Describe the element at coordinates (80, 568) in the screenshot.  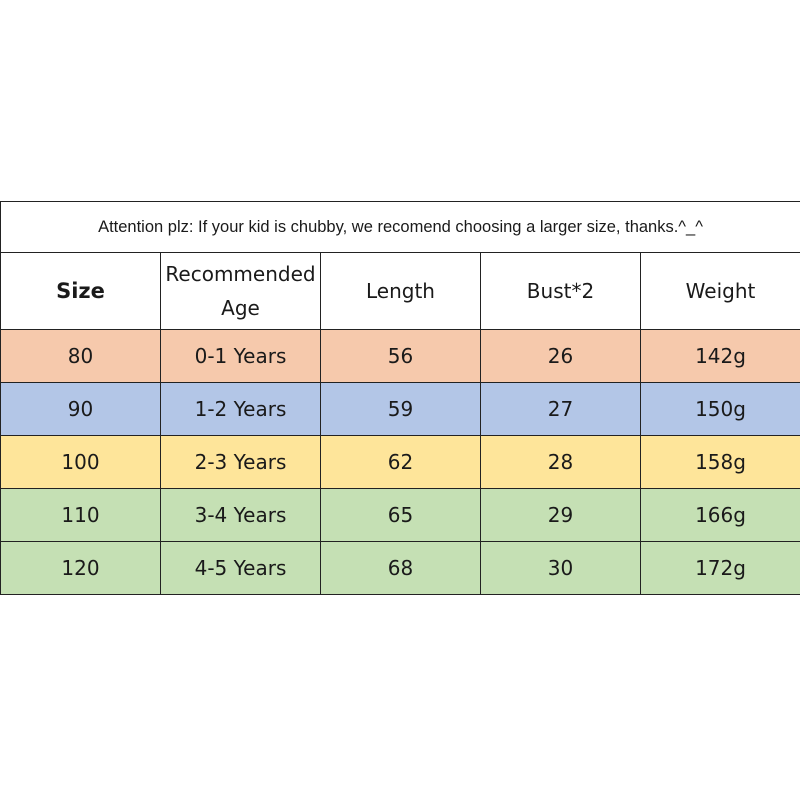
I see `cell-size: 120` at that location.